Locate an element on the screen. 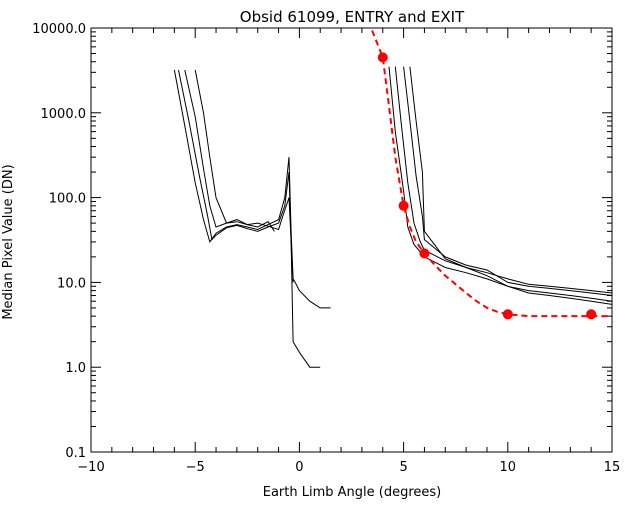 This screenshot has width=640, height=512. x-tick-label: −5 is located at coordinates (195, 467).